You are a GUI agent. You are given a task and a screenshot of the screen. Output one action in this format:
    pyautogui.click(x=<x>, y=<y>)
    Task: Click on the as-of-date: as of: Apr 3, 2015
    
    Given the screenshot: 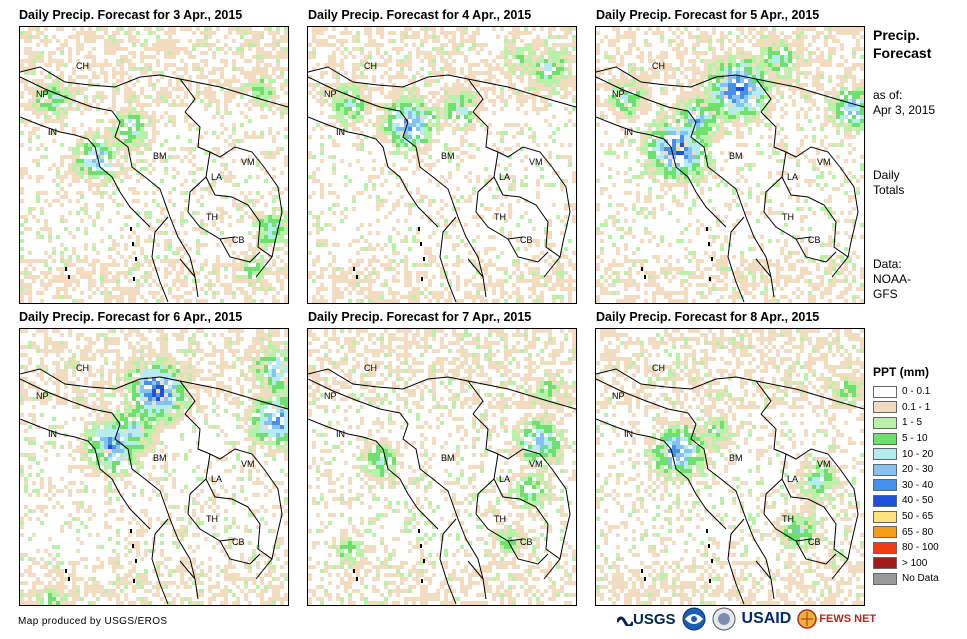 What is the action you would take?
    pyautogui.click(x=904, y=103)
    